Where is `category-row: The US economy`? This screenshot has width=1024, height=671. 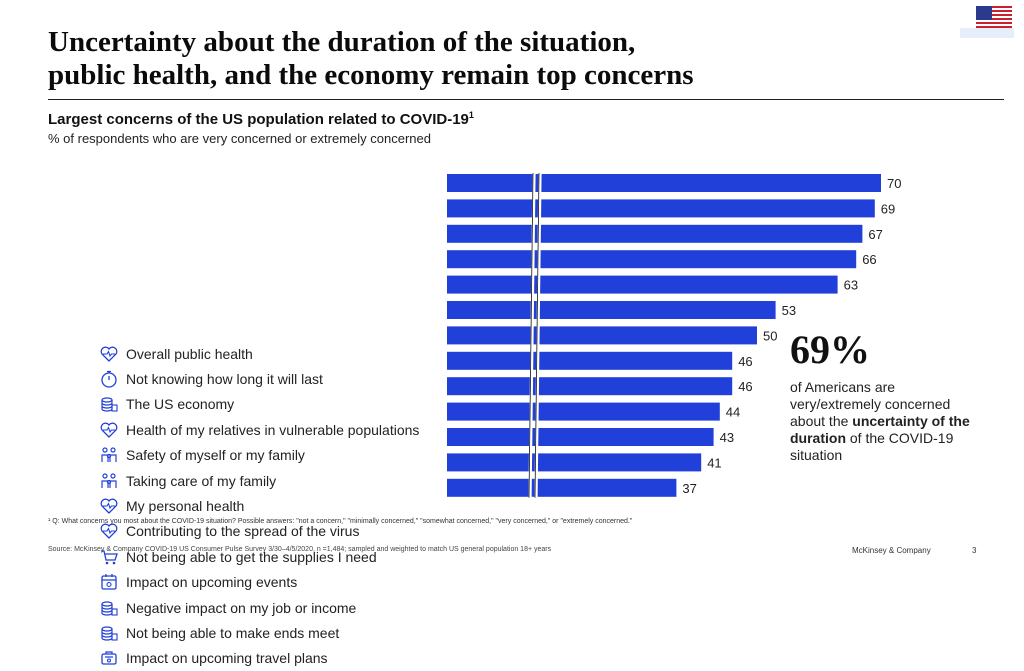 category-row: The US economy is located at coordinates (268, 404).